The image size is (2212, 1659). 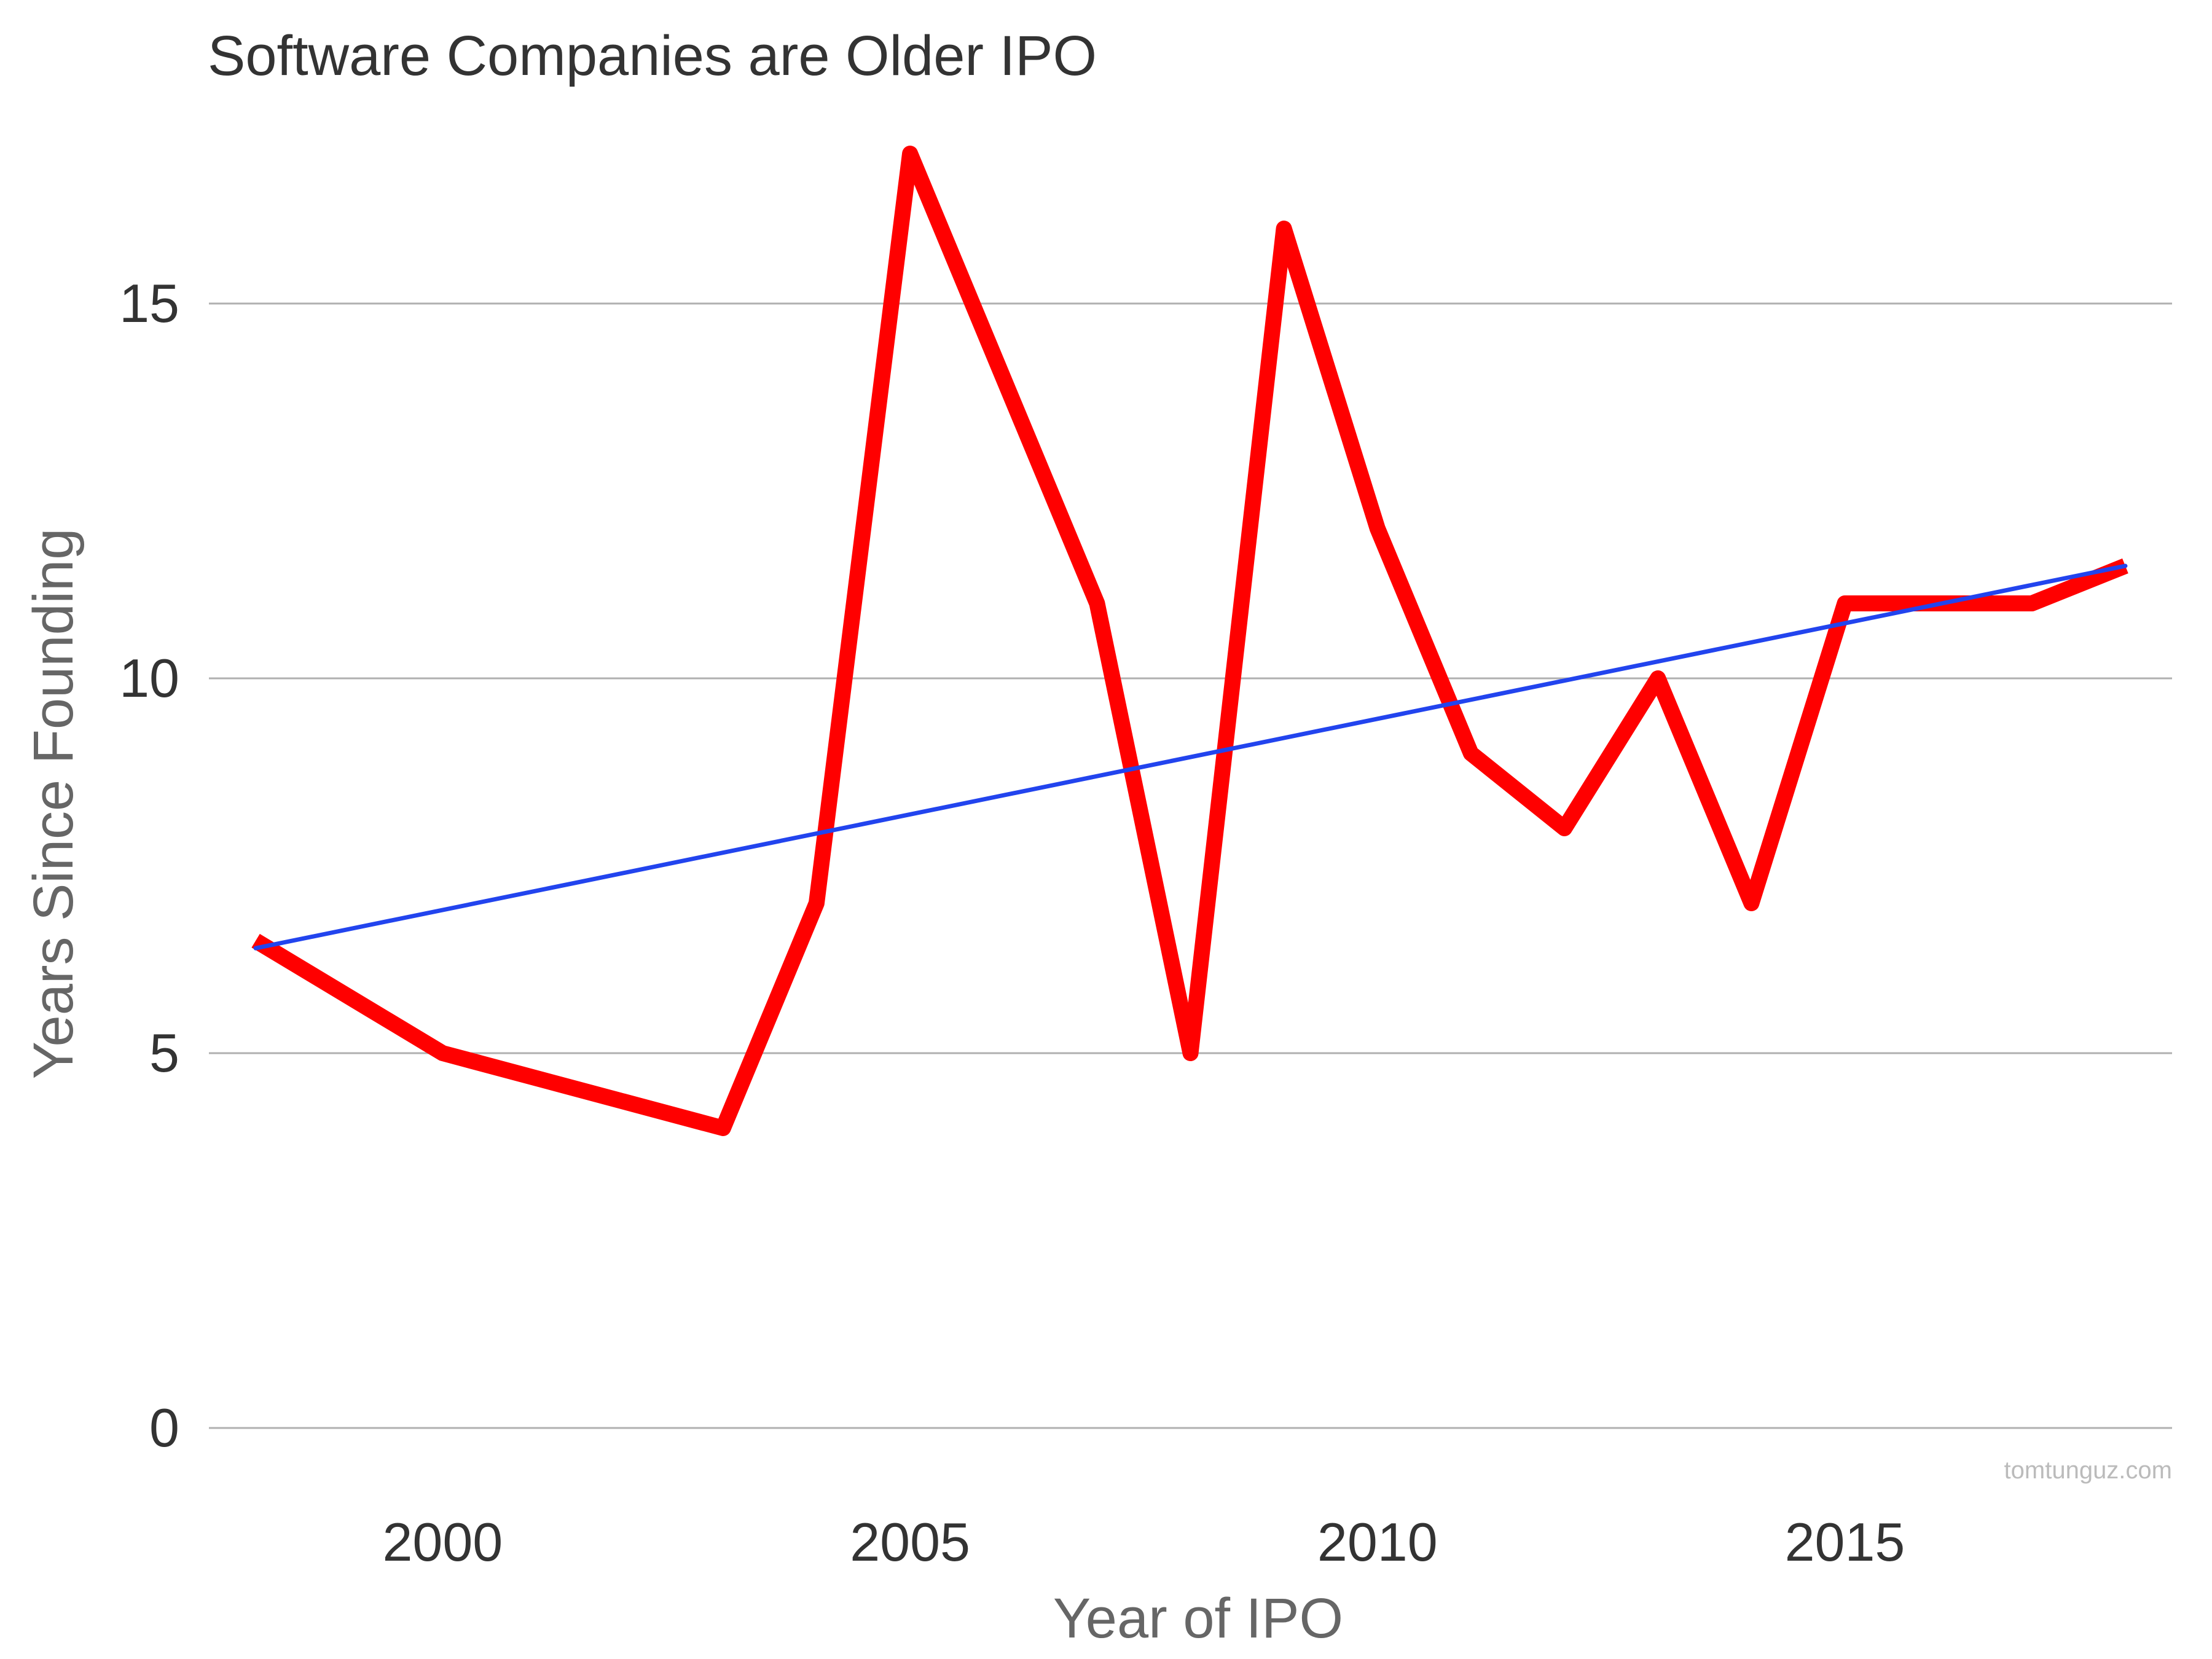 What do you see at coordinates (652, 56) in the screenshot?
I see `chart-title: Software Companies are Older IPO` at bounding box center [652, 56].